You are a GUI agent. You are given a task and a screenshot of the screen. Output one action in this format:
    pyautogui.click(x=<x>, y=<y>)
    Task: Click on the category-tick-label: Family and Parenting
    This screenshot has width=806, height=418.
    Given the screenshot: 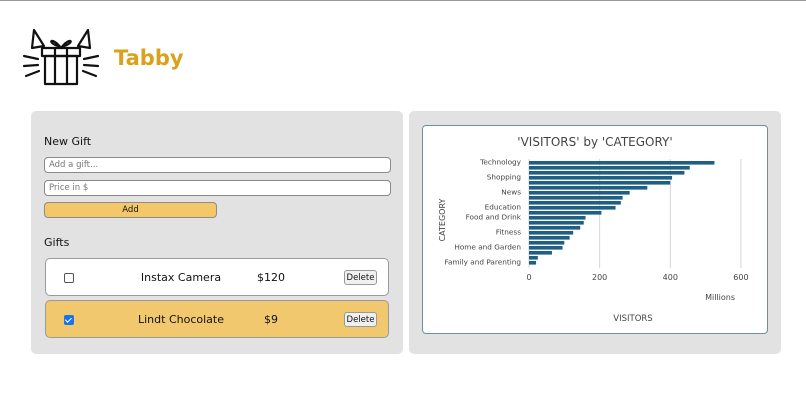 What is the action you would take?
    pyautogui.click(x=483, y=262)
    